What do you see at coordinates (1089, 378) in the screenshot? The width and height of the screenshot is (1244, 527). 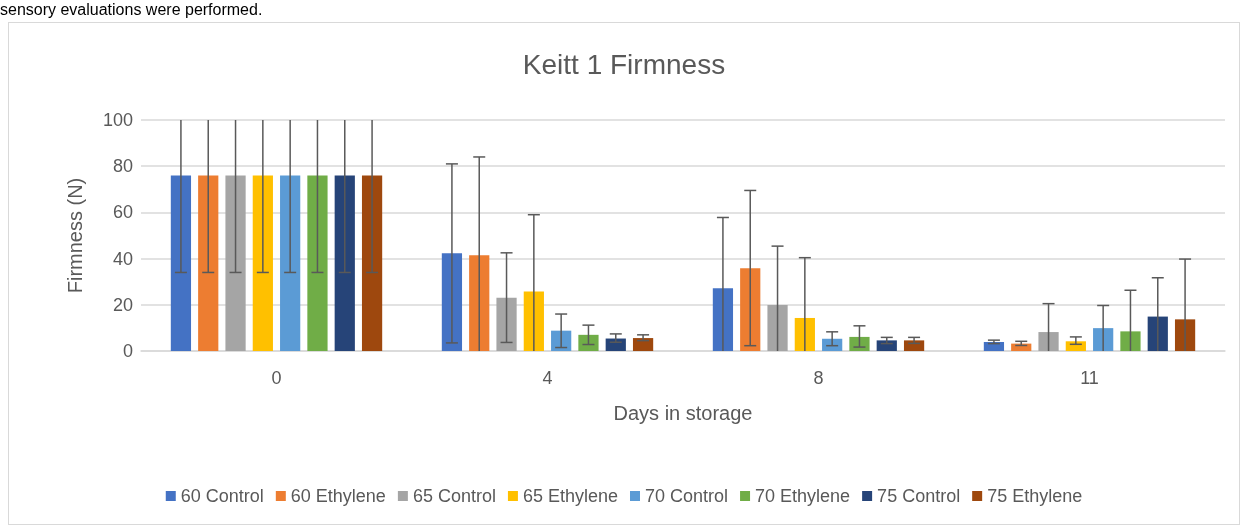 I see `x-tick-label: 11` at bounding box center [1089, 378].